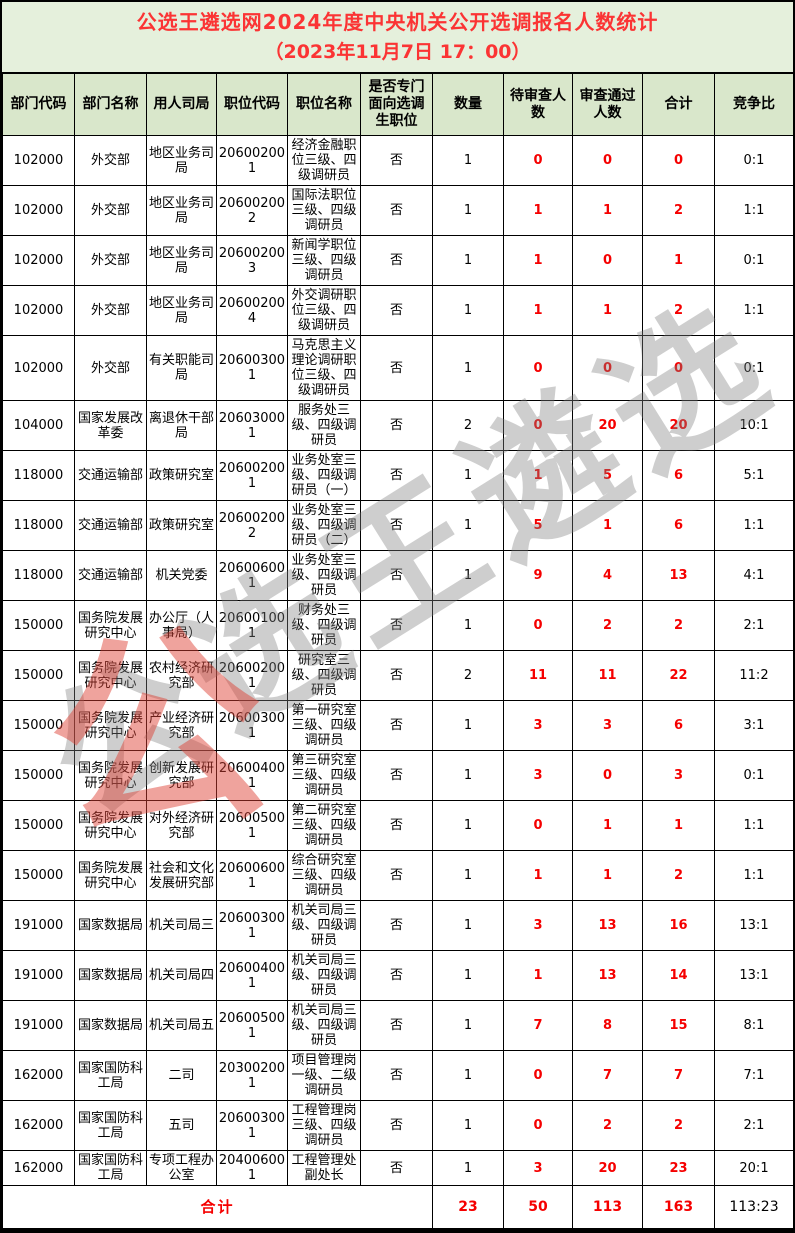 This screenshot has width=795, height=1233. Describe the element at coordinates (324, 825) in the screenshot. I see `position-name-cell: 第二研究室三级、四级调研员` at that location.